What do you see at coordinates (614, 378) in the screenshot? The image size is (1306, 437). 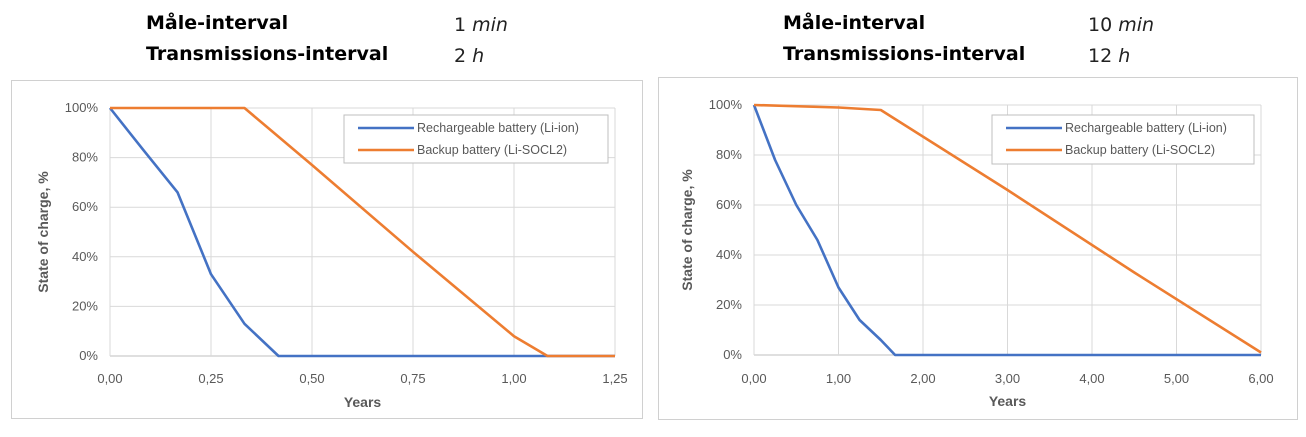 I see `x-tick-label: 1,25` at bounding box center [614, 378].